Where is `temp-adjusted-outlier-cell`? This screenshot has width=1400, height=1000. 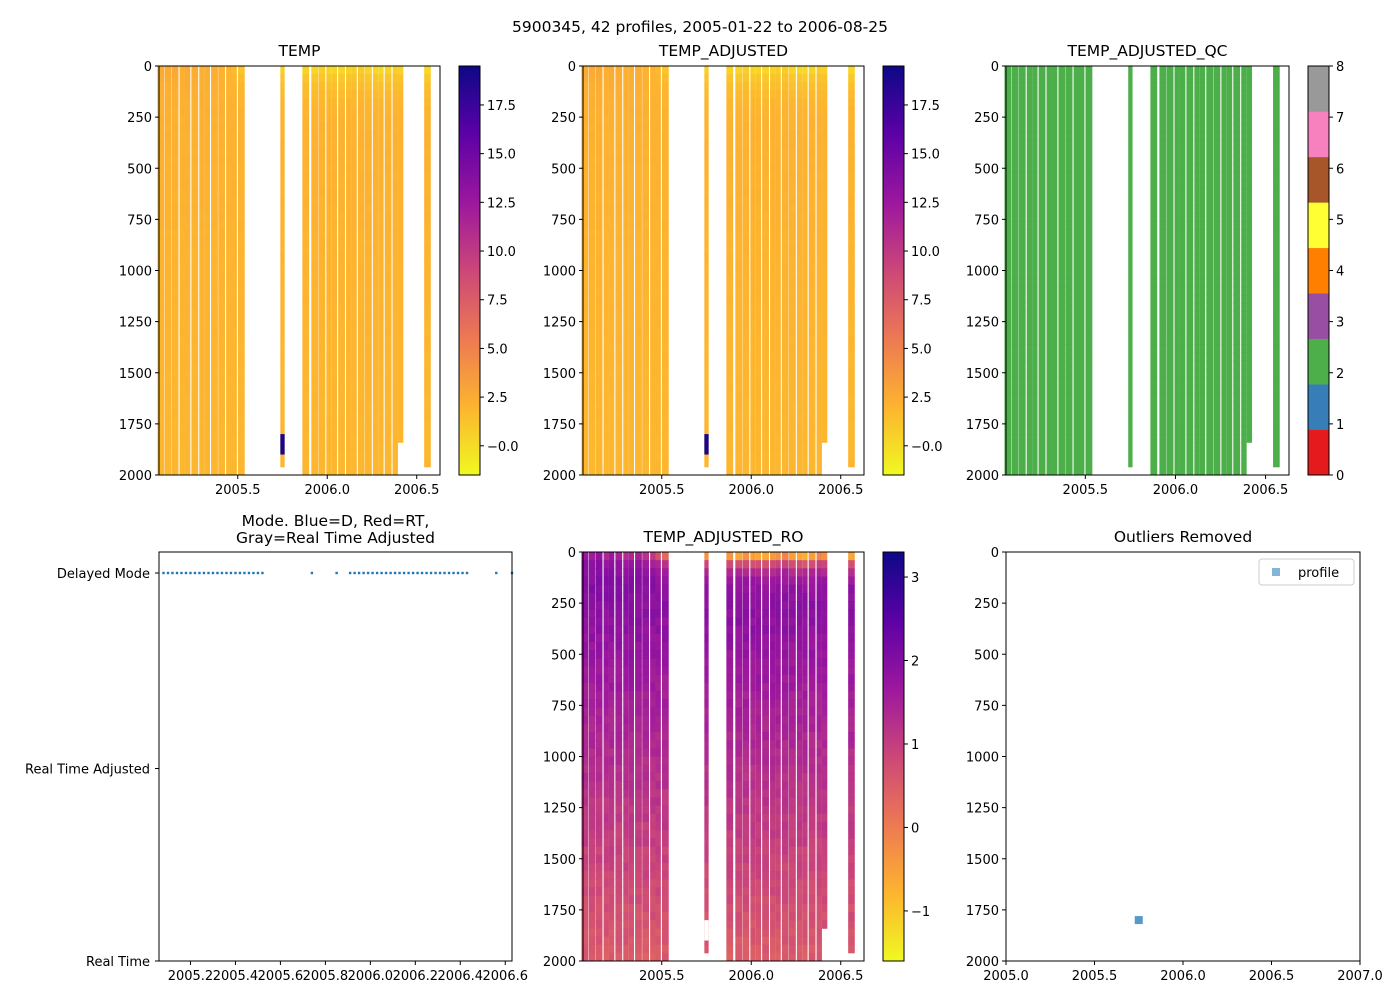 temp-adjusted-outlier-cell is located at coordinates (706, 444).